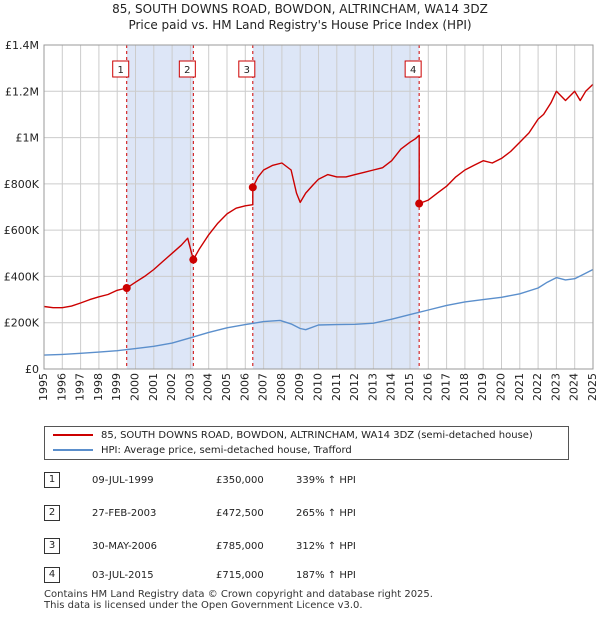 The width and height of the screenshot is (600, 620). What do you see at coordinates (22, 45) in the screenshot?
I see `y-tick-label: £1.4M` at bounding box center [22, 45].